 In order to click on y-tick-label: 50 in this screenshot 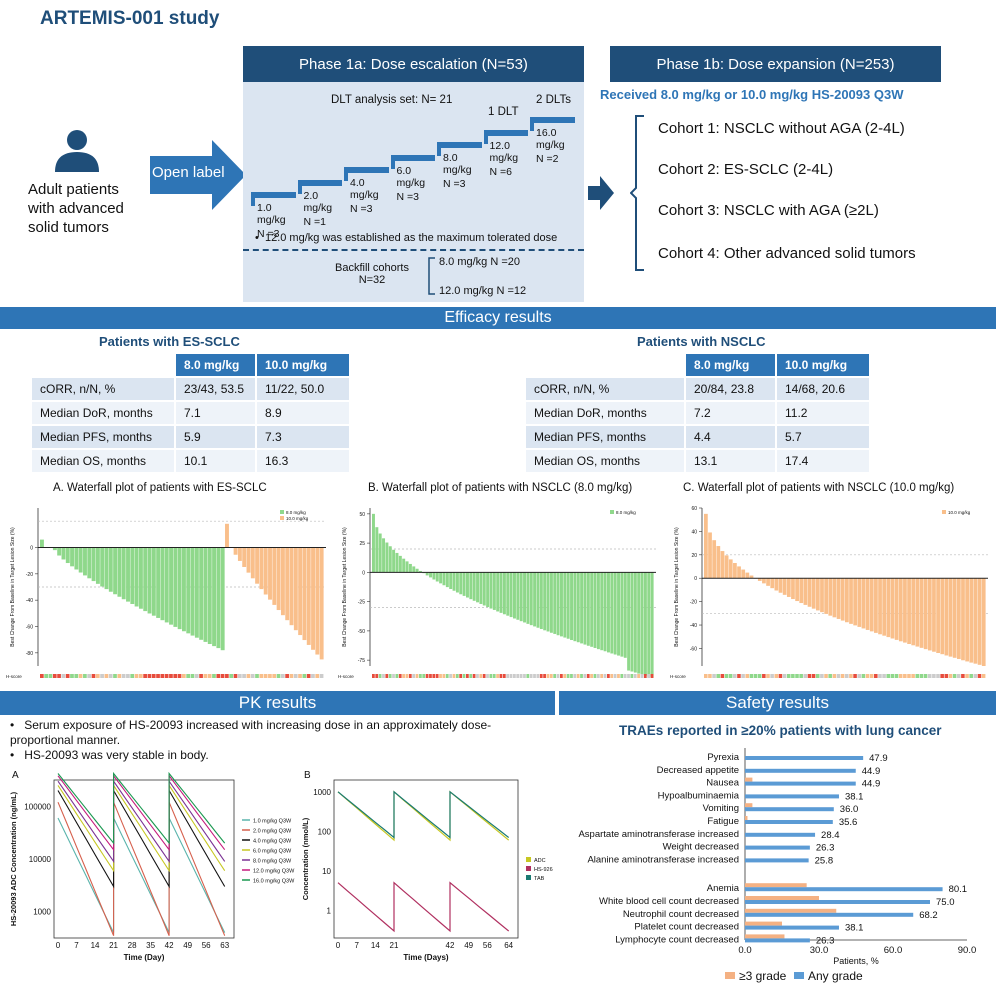, I will do `click(362, 515)`.